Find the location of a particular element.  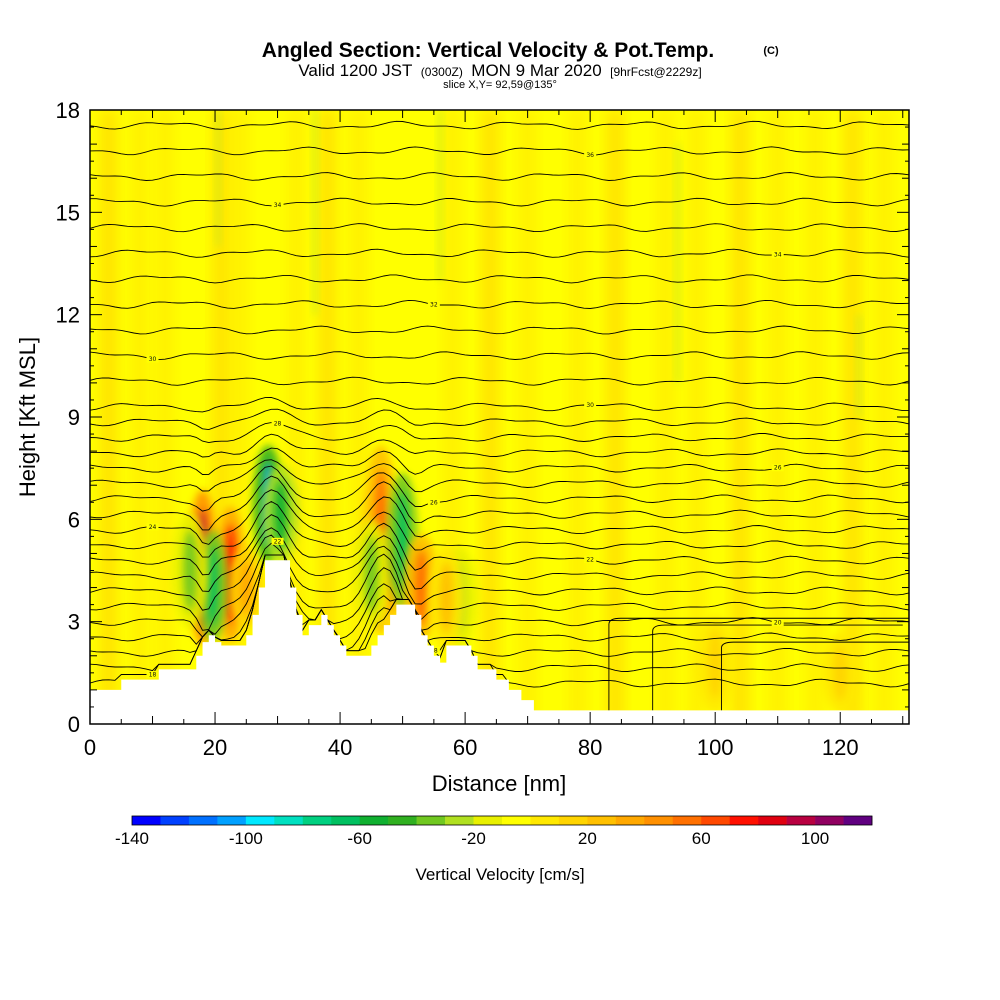

y-tick-label: 3 is located at coordinates (74, 622).